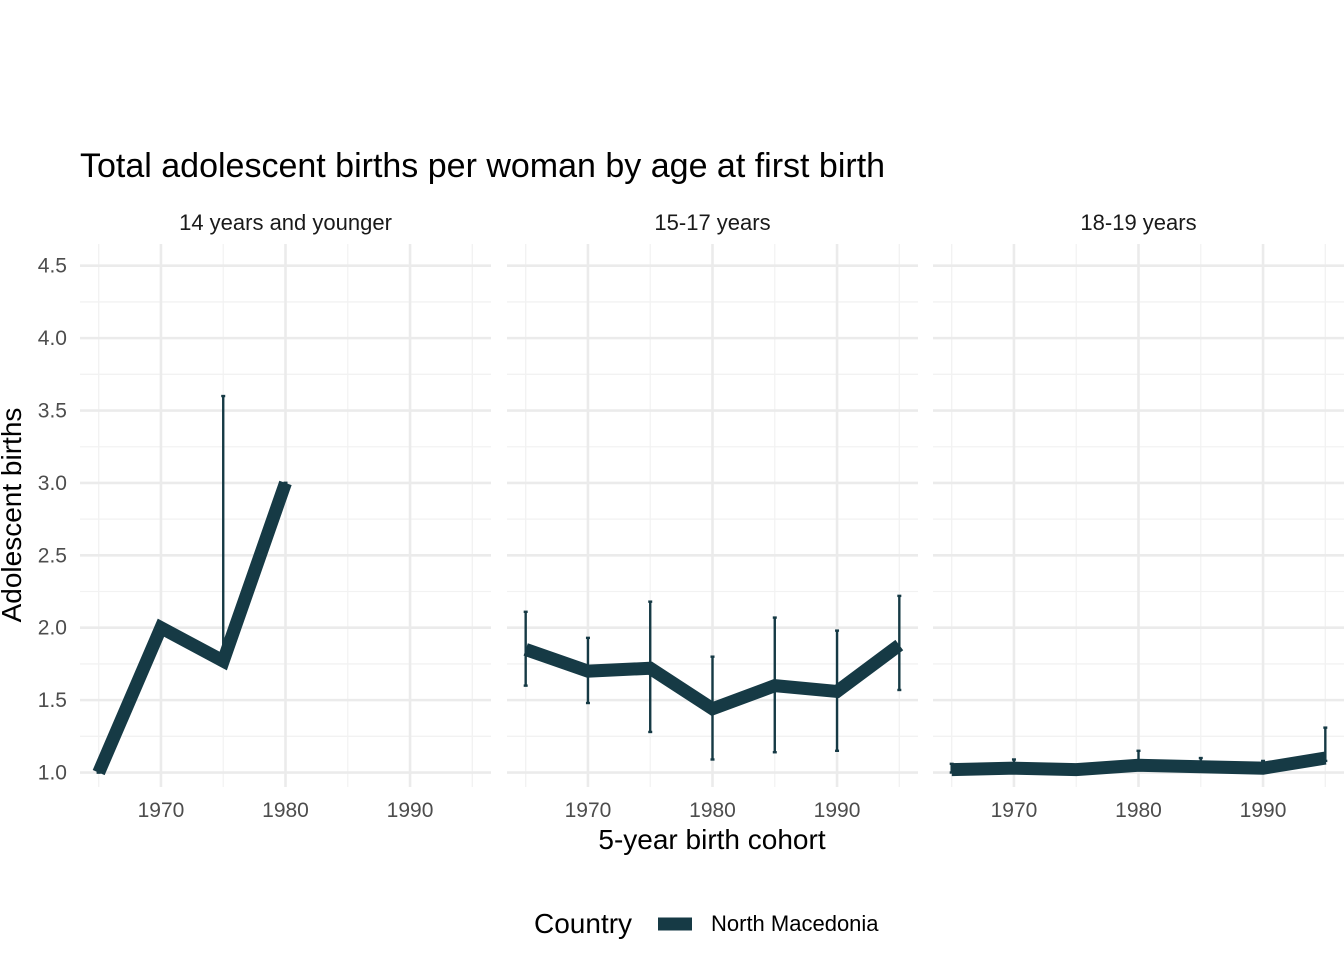 The height and width of the screenshot is (960, 1344). What do you see at coordinates (712, 222) in the screenshot?
I see `facet-strip-label: 15-17 years` at bounding box center [712, 222].